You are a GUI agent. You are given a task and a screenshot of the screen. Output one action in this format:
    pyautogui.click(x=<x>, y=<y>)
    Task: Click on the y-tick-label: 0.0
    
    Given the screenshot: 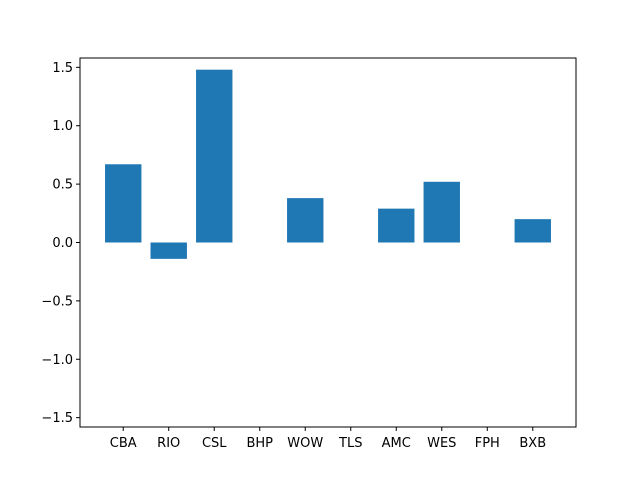 What is the action you would take?
    pyautogui.click(x=62, y=243)
    